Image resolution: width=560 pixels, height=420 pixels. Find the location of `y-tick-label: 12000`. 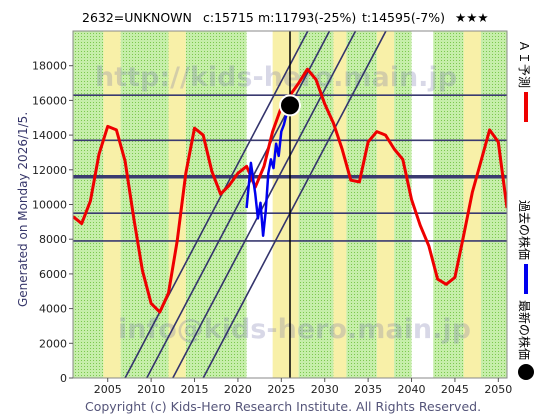

y-tick-label: 12000 is located at coordinates (49, 170).